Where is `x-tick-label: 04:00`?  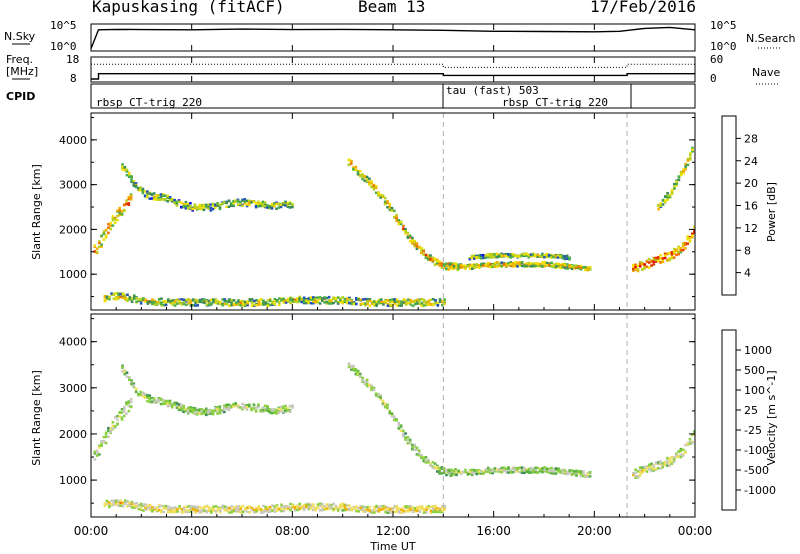
x-tick-label: 04:00 is located at coordinates (191, 531).